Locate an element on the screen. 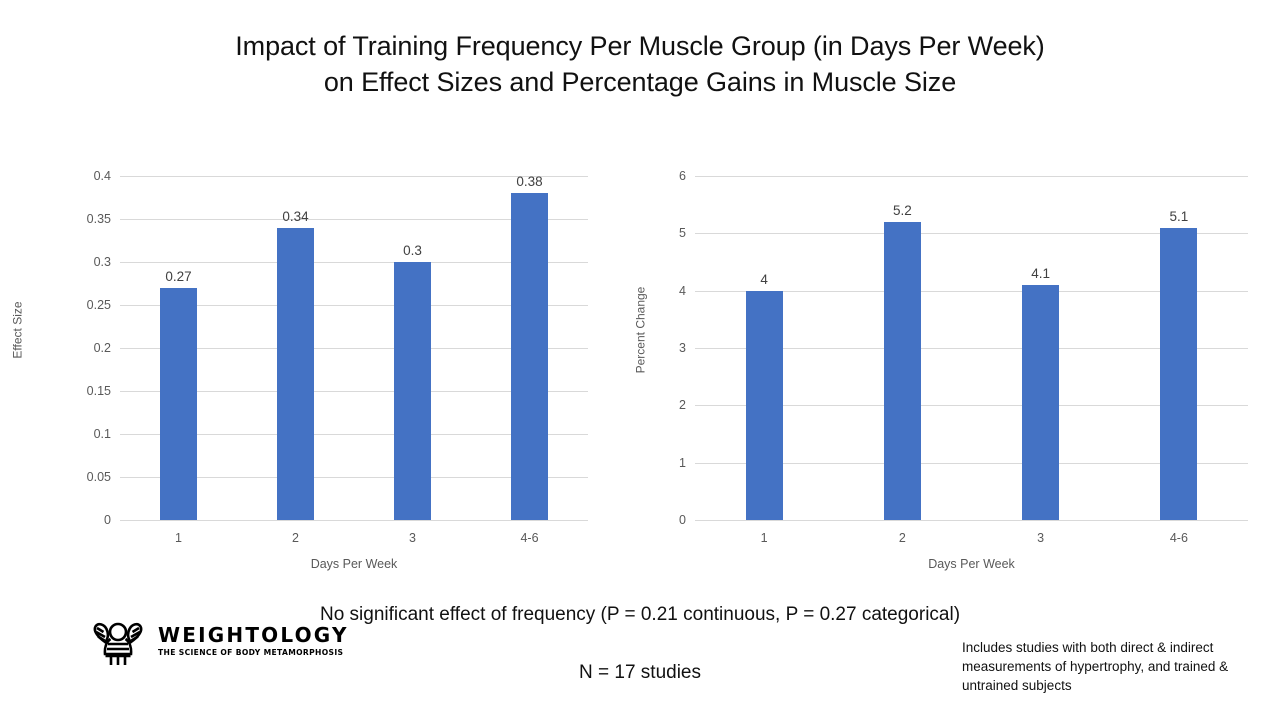 This screenshot has height=720, width=1280. logo-wordmark: WEIGHTOLOGY is located at coordinates (253, 635).